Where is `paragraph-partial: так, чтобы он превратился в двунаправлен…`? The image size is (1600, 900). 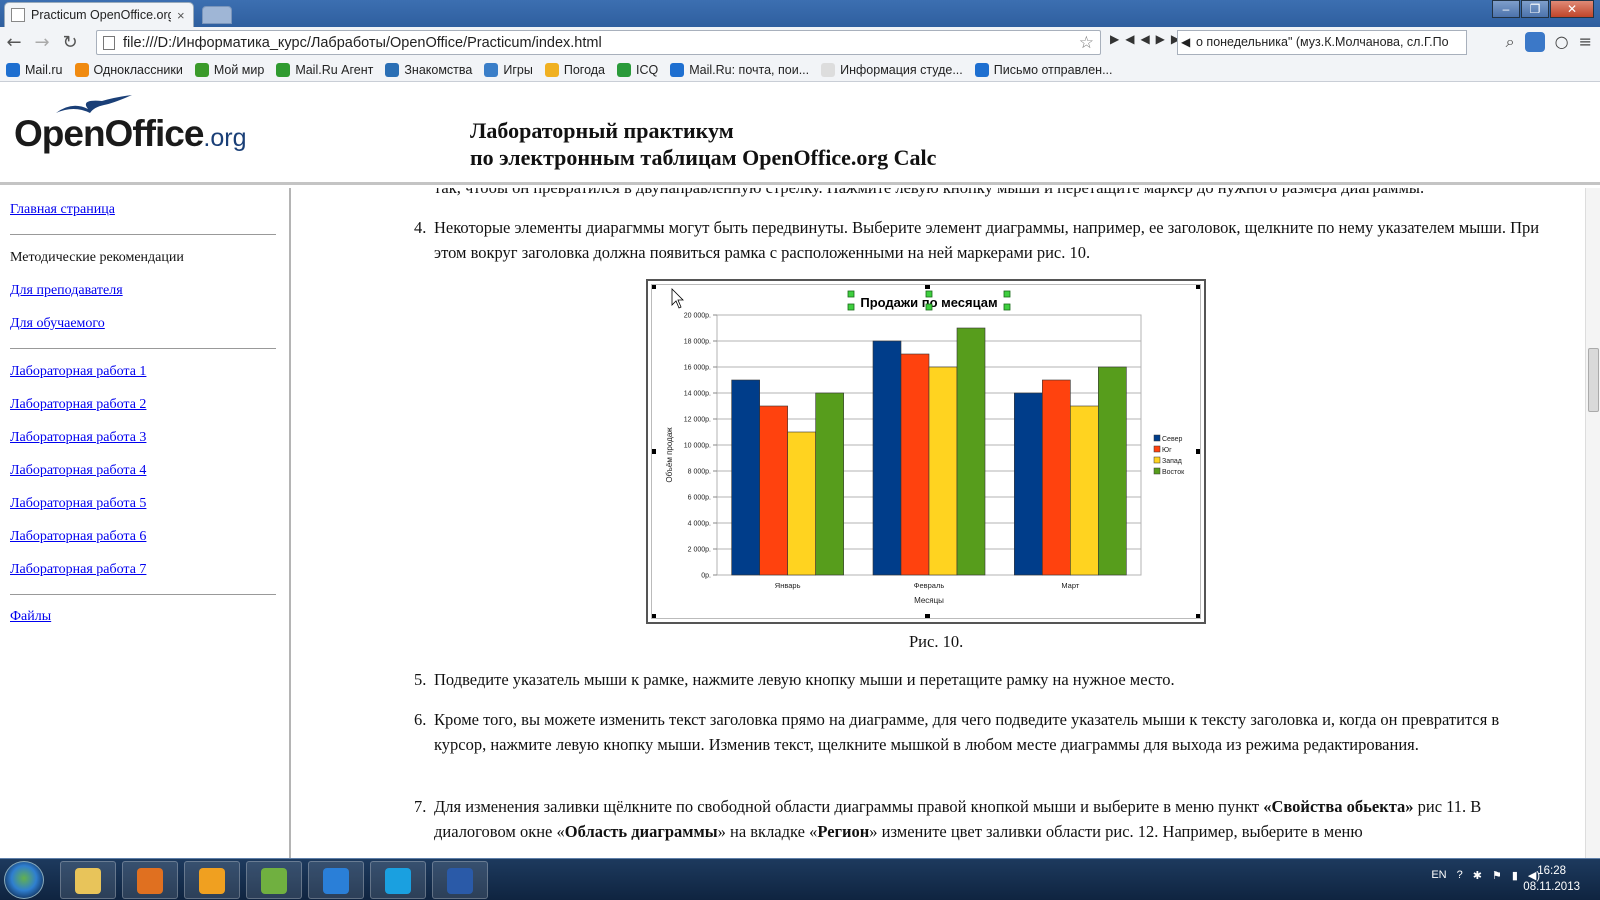
paragraph-partial: так, чтобы он превратился в двунаправлен… is located at coordinates (929, 193).